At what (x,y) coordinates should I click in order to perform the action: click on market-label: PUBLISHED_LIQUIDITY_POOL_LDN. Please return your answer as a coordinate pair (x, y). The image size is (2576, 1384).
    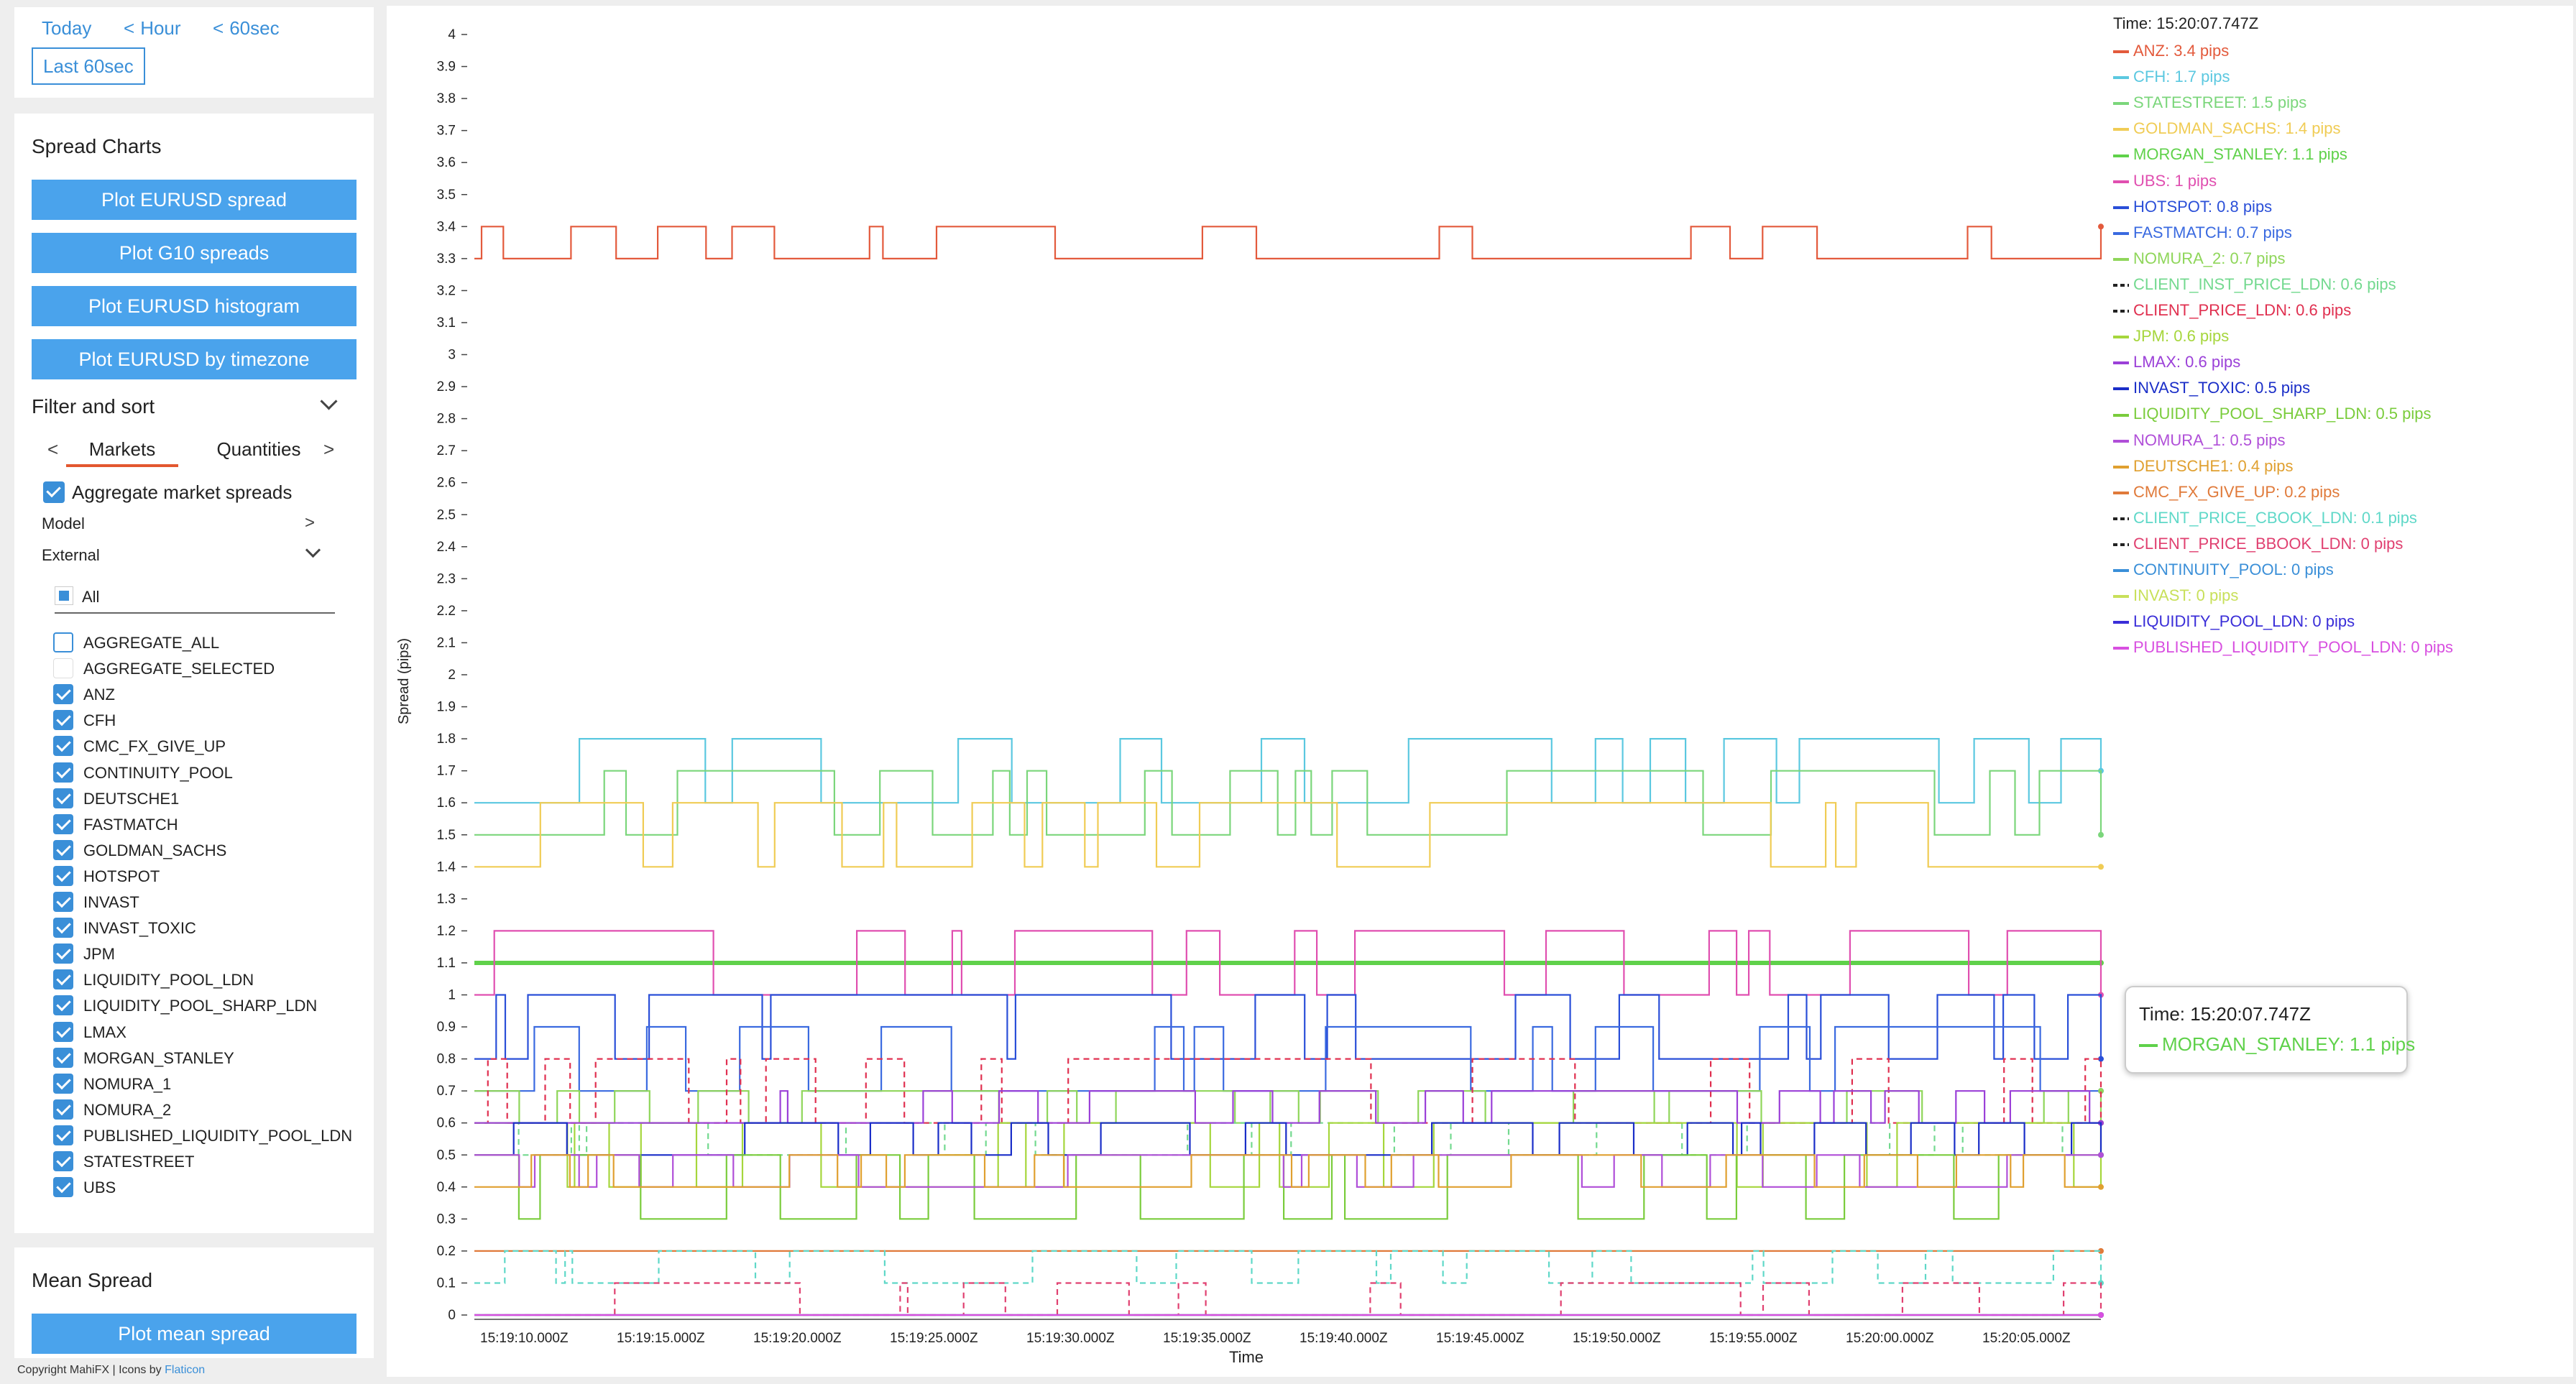
    Looking at the image, I should click on (218, 1136).